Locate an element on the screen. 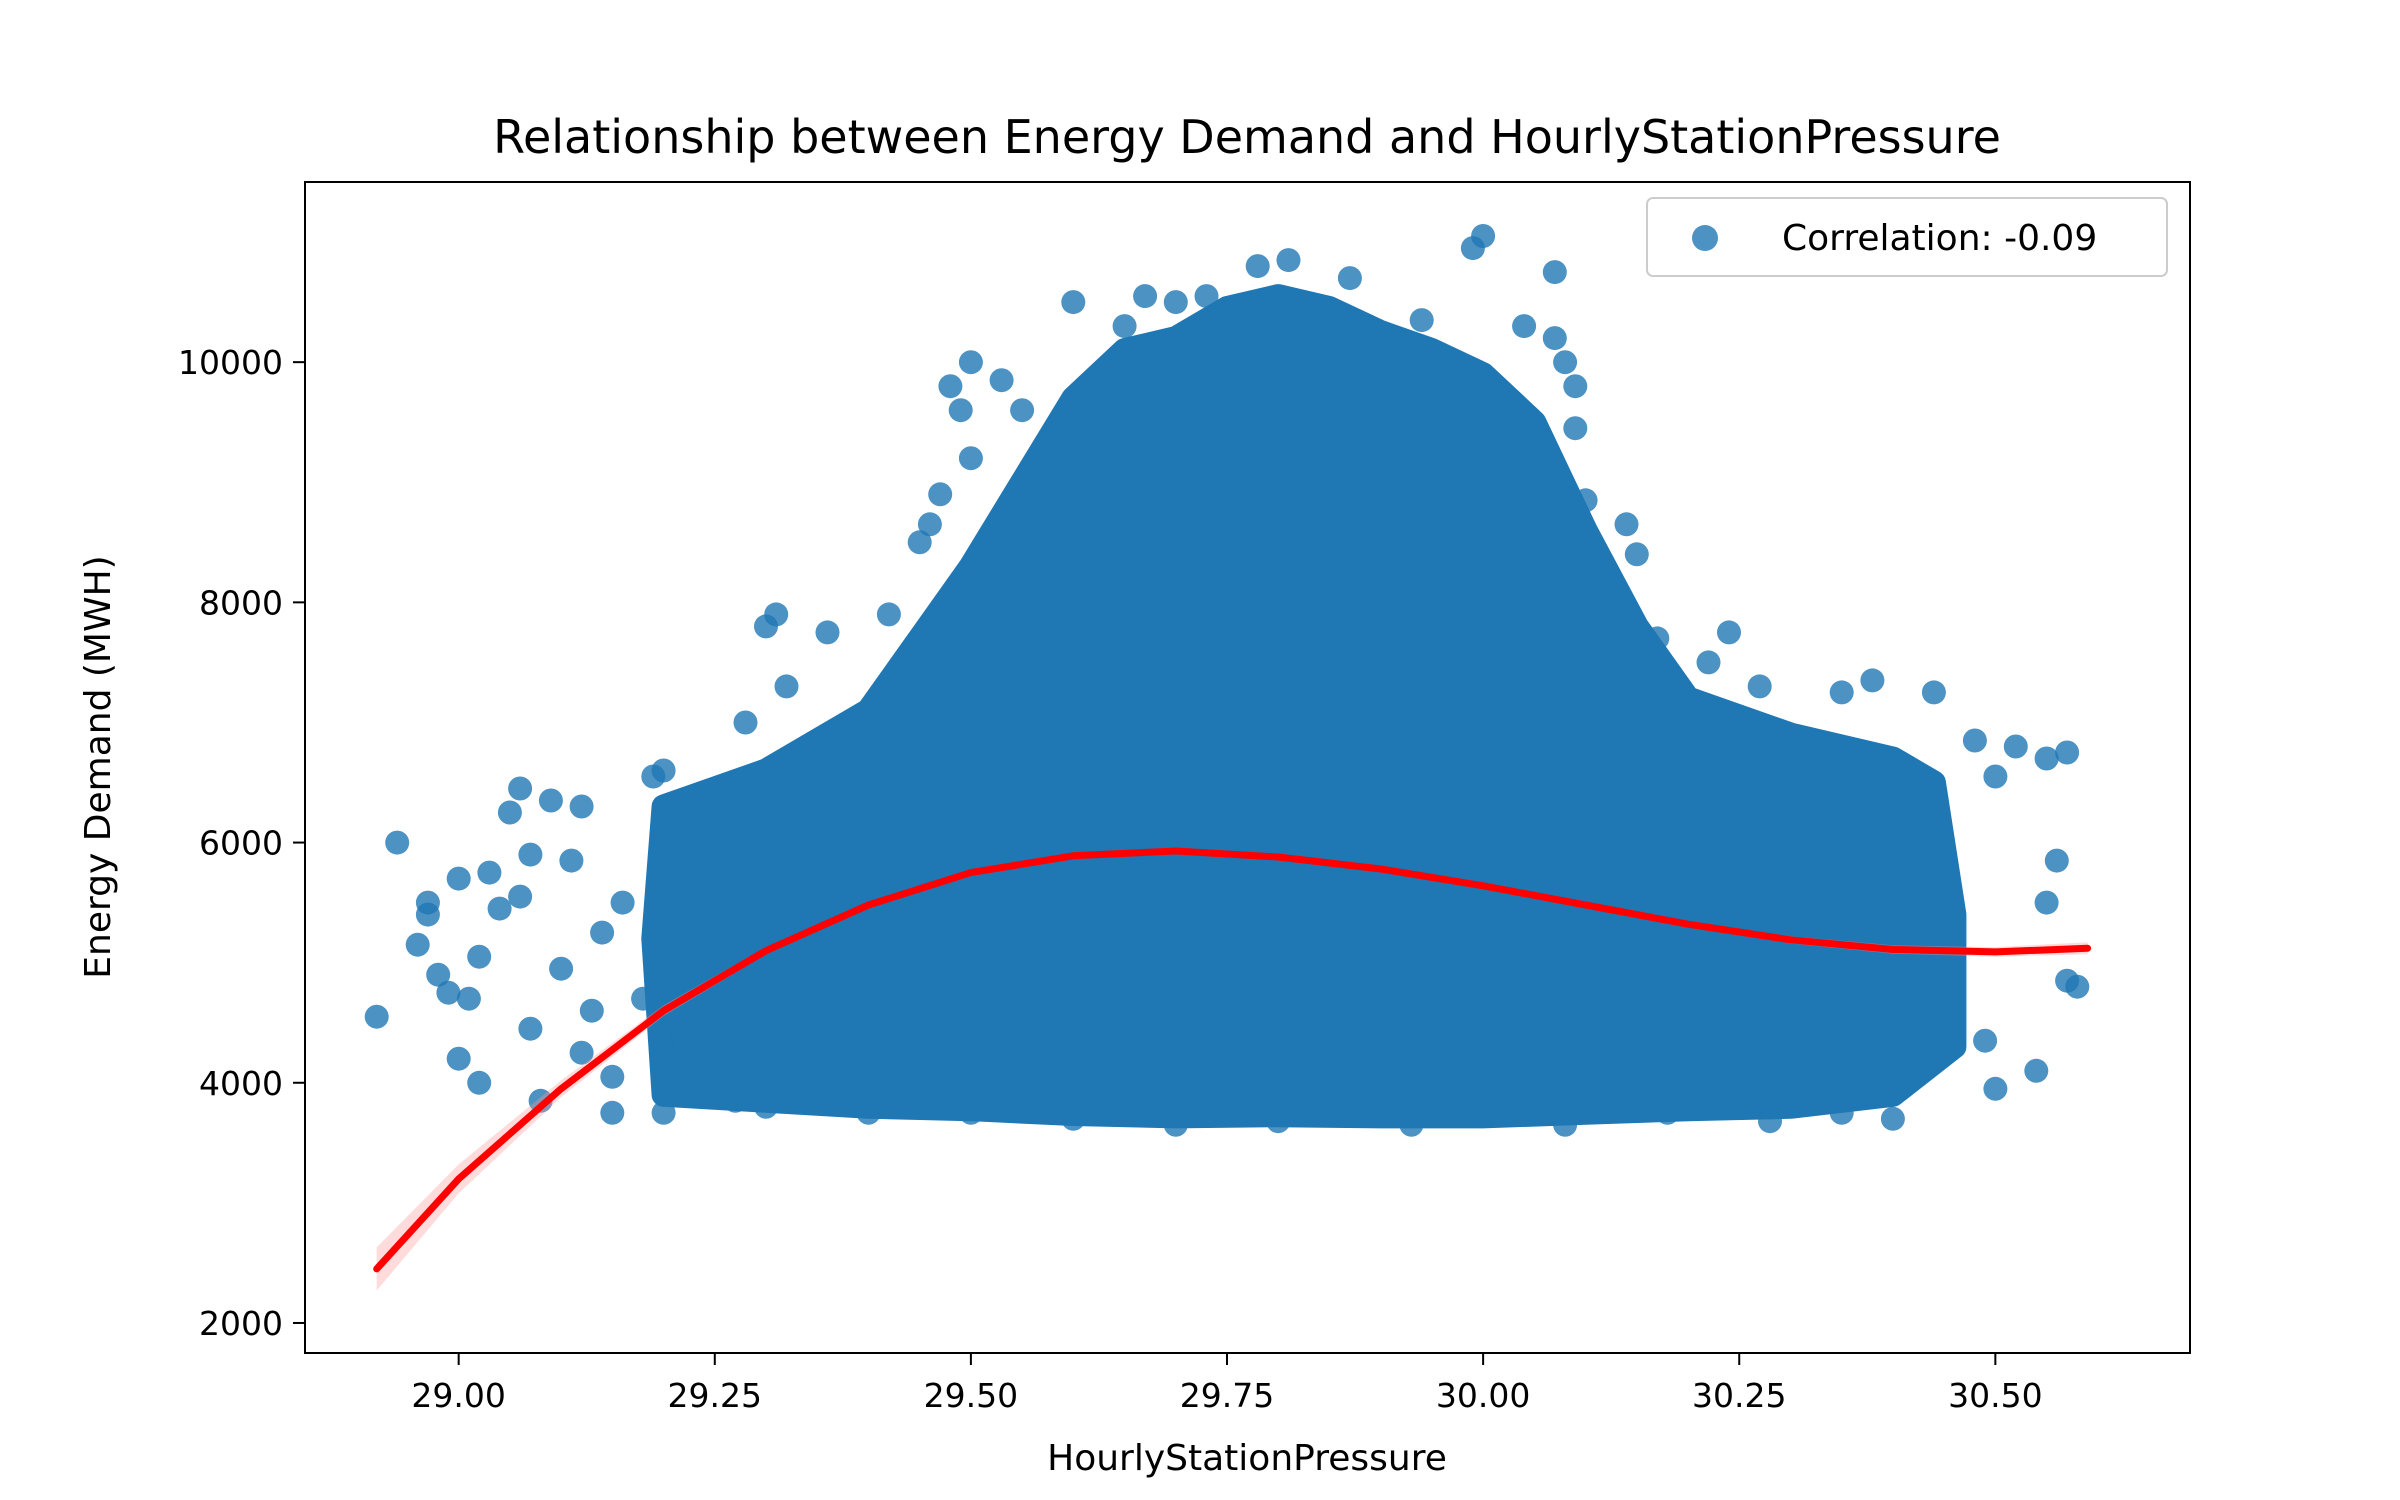 This screenshot has height=1500, width=2400. legend: Correlation: -0.09 is located at coordinates (1907, 237).